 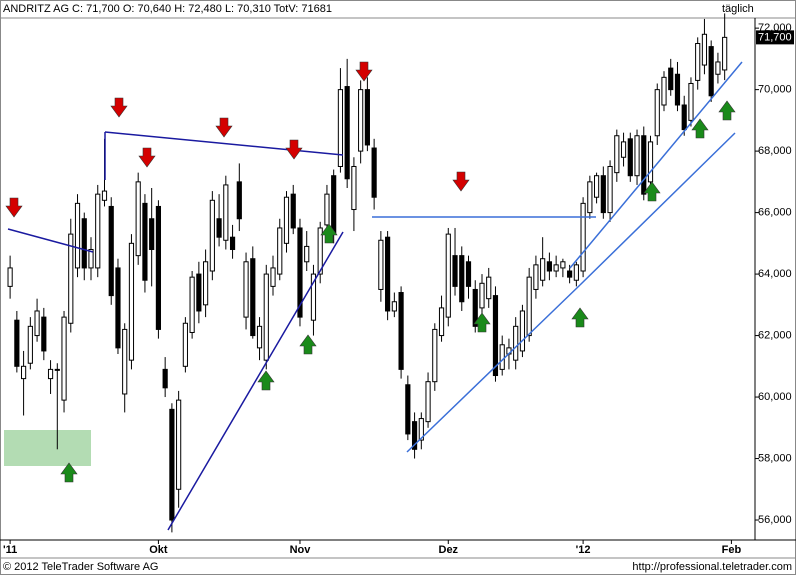 I want to click on y-tick-label: 60,000, so click(x=775, y=397).